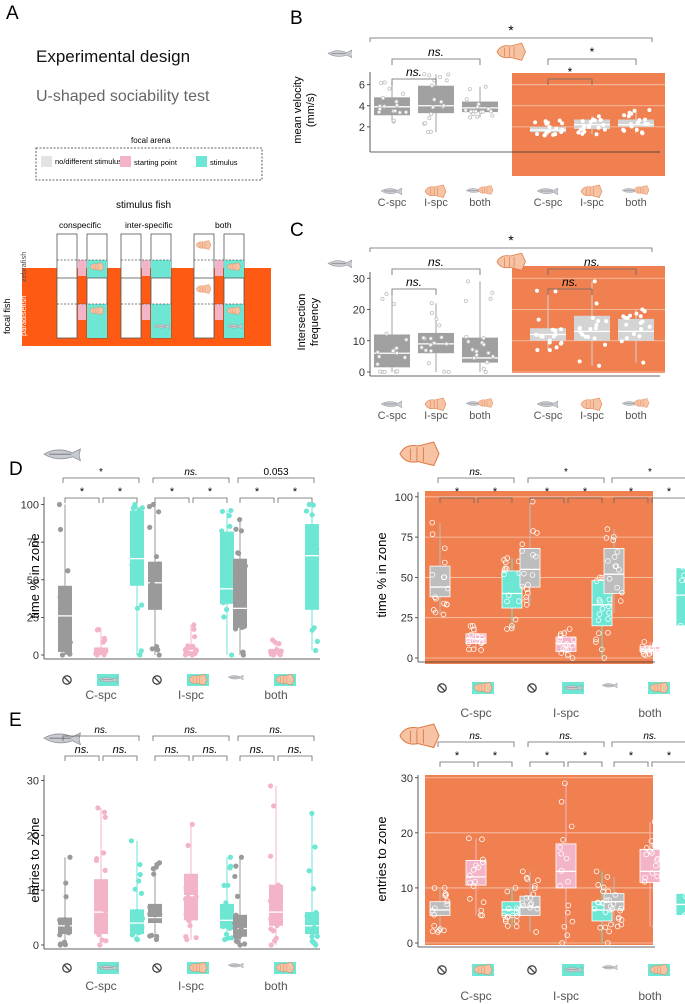  What do you see at coordinates (592, 125) in the screenshot?
I see `box-I-spc` at bounding box center [592, 125].